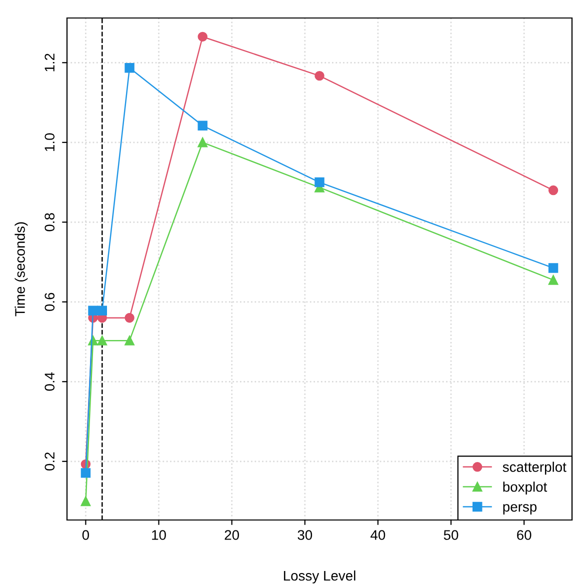  Describe the element at coordinates (49, 302) in the screenshot. I see `y-tick-label: 0.6` at that location.